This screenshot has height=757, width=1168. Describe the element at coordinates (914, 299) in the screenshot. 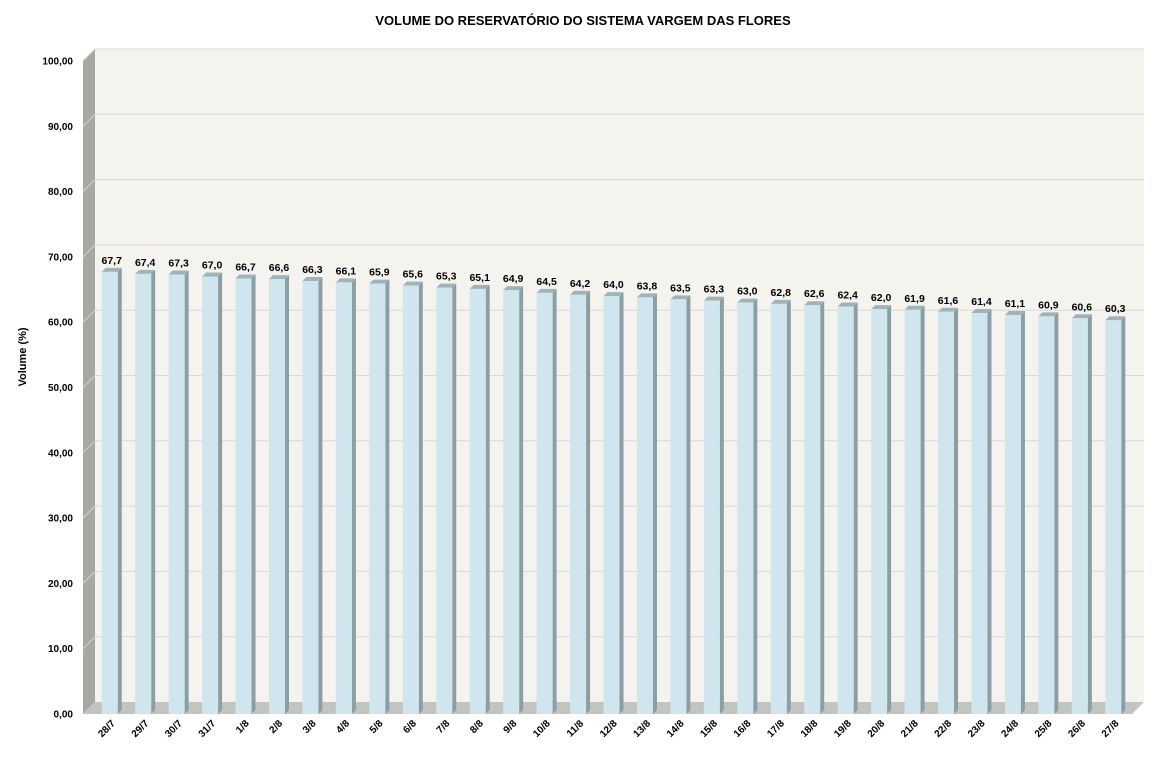

I see `data-label: 61,9` at that location.